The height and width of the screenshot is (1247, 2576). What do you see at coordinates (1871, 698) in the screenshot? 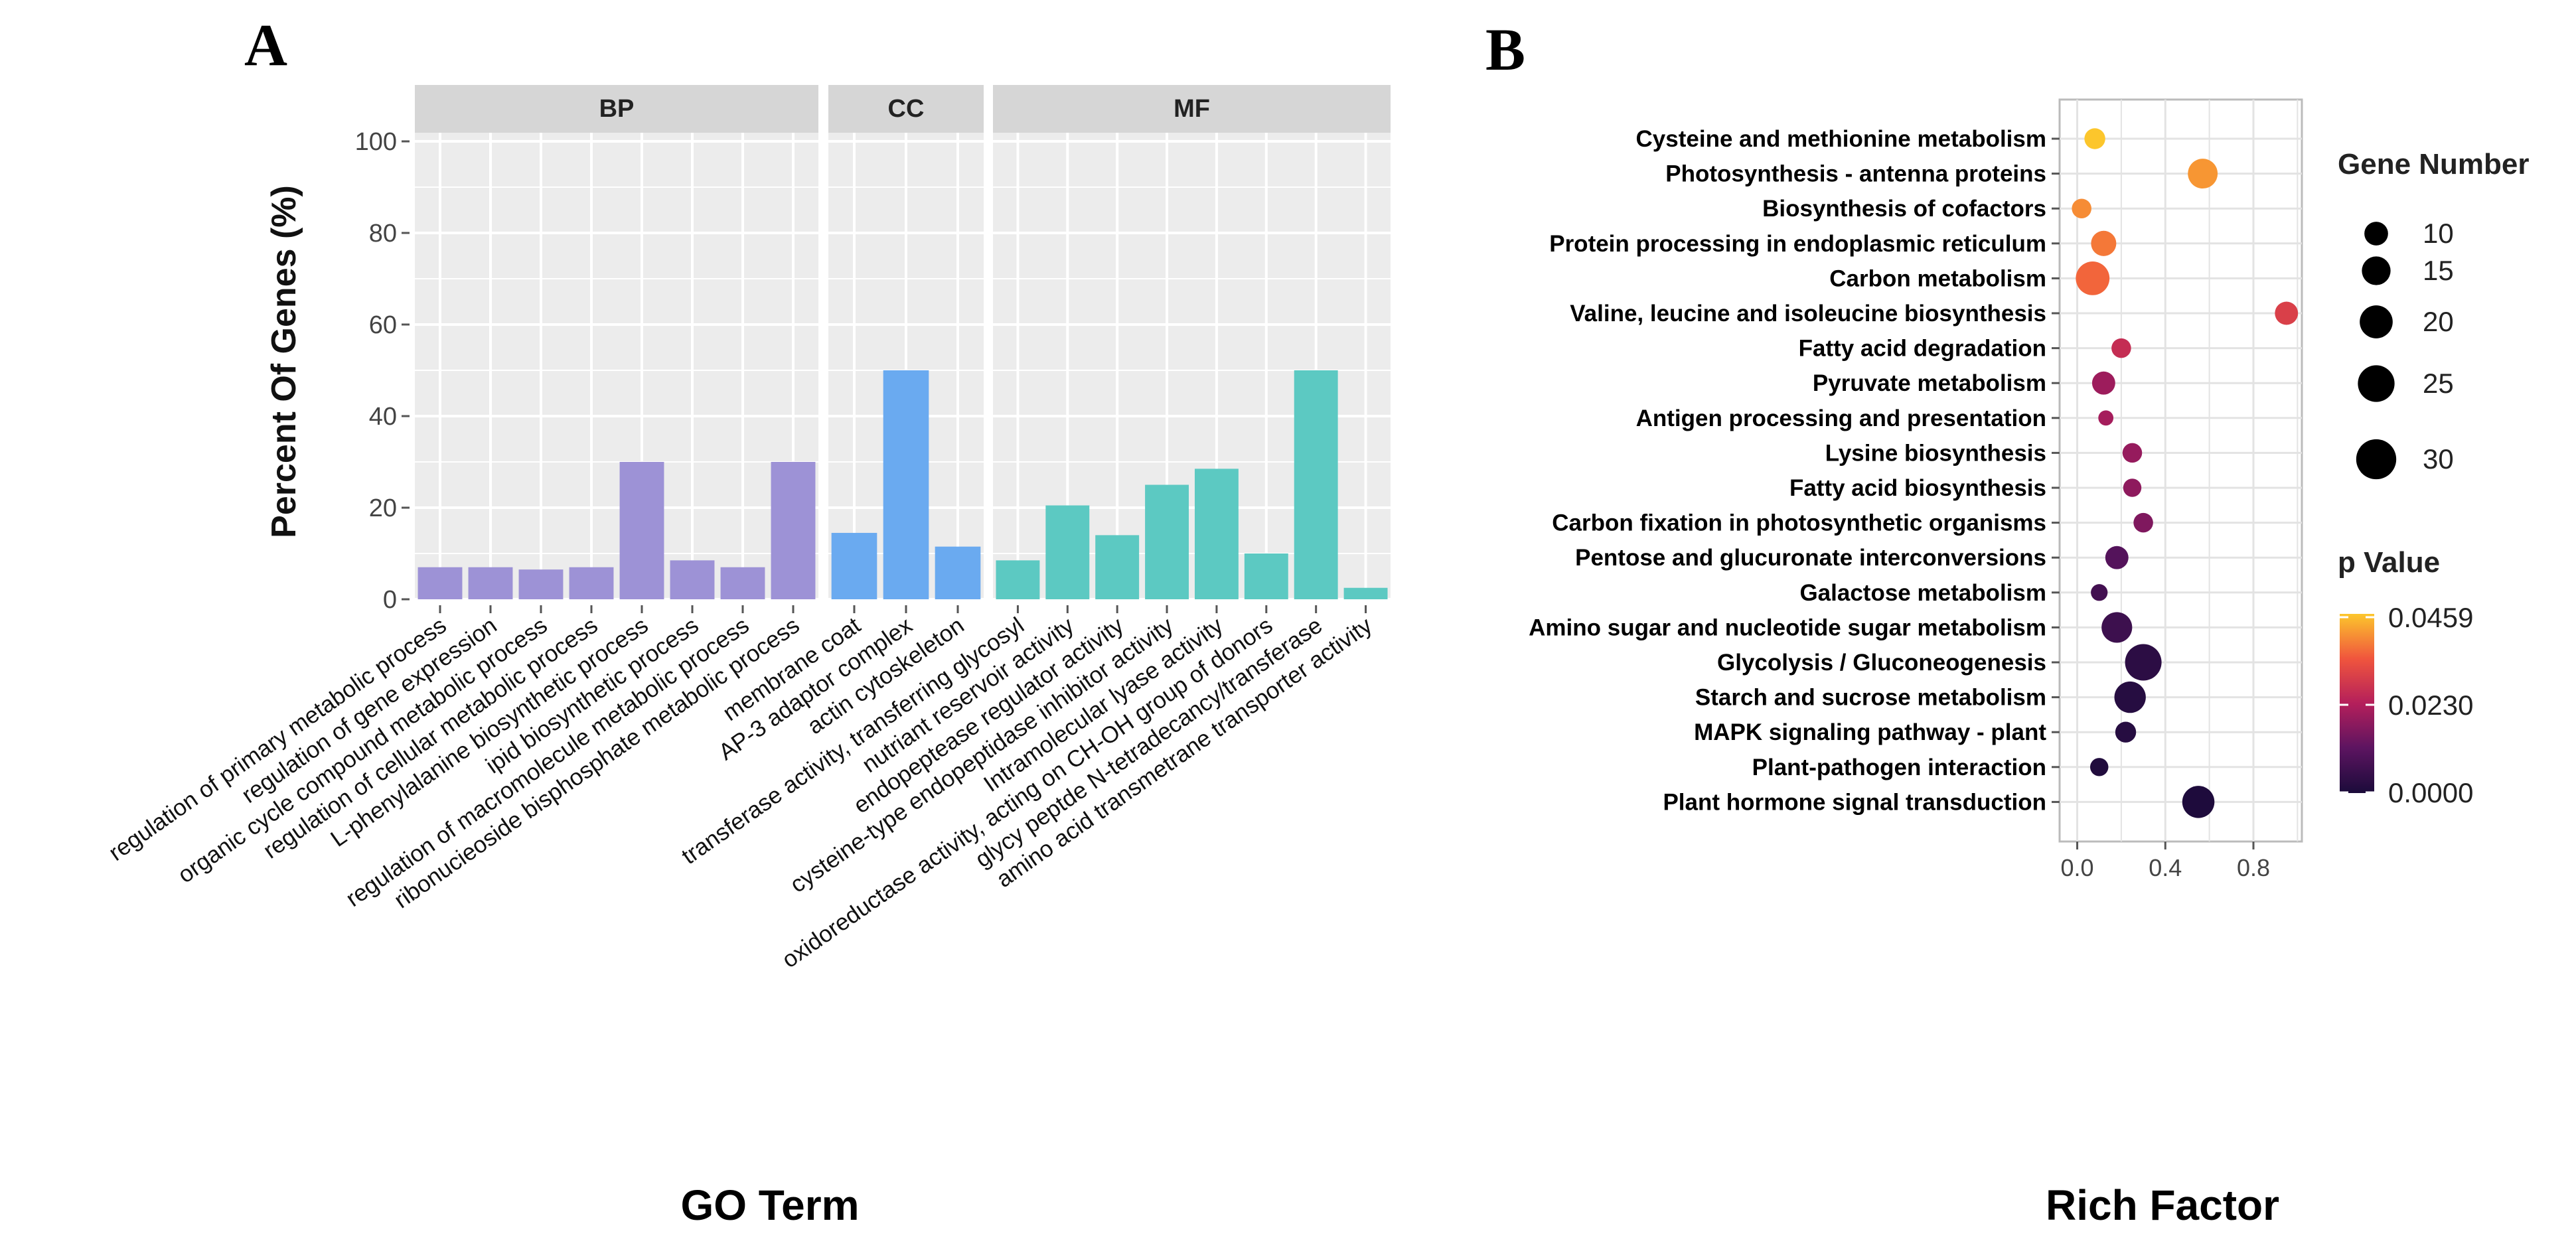
I see `pathway-label: Starch and sucrose metabolism` at bounding box center [1871, 698].